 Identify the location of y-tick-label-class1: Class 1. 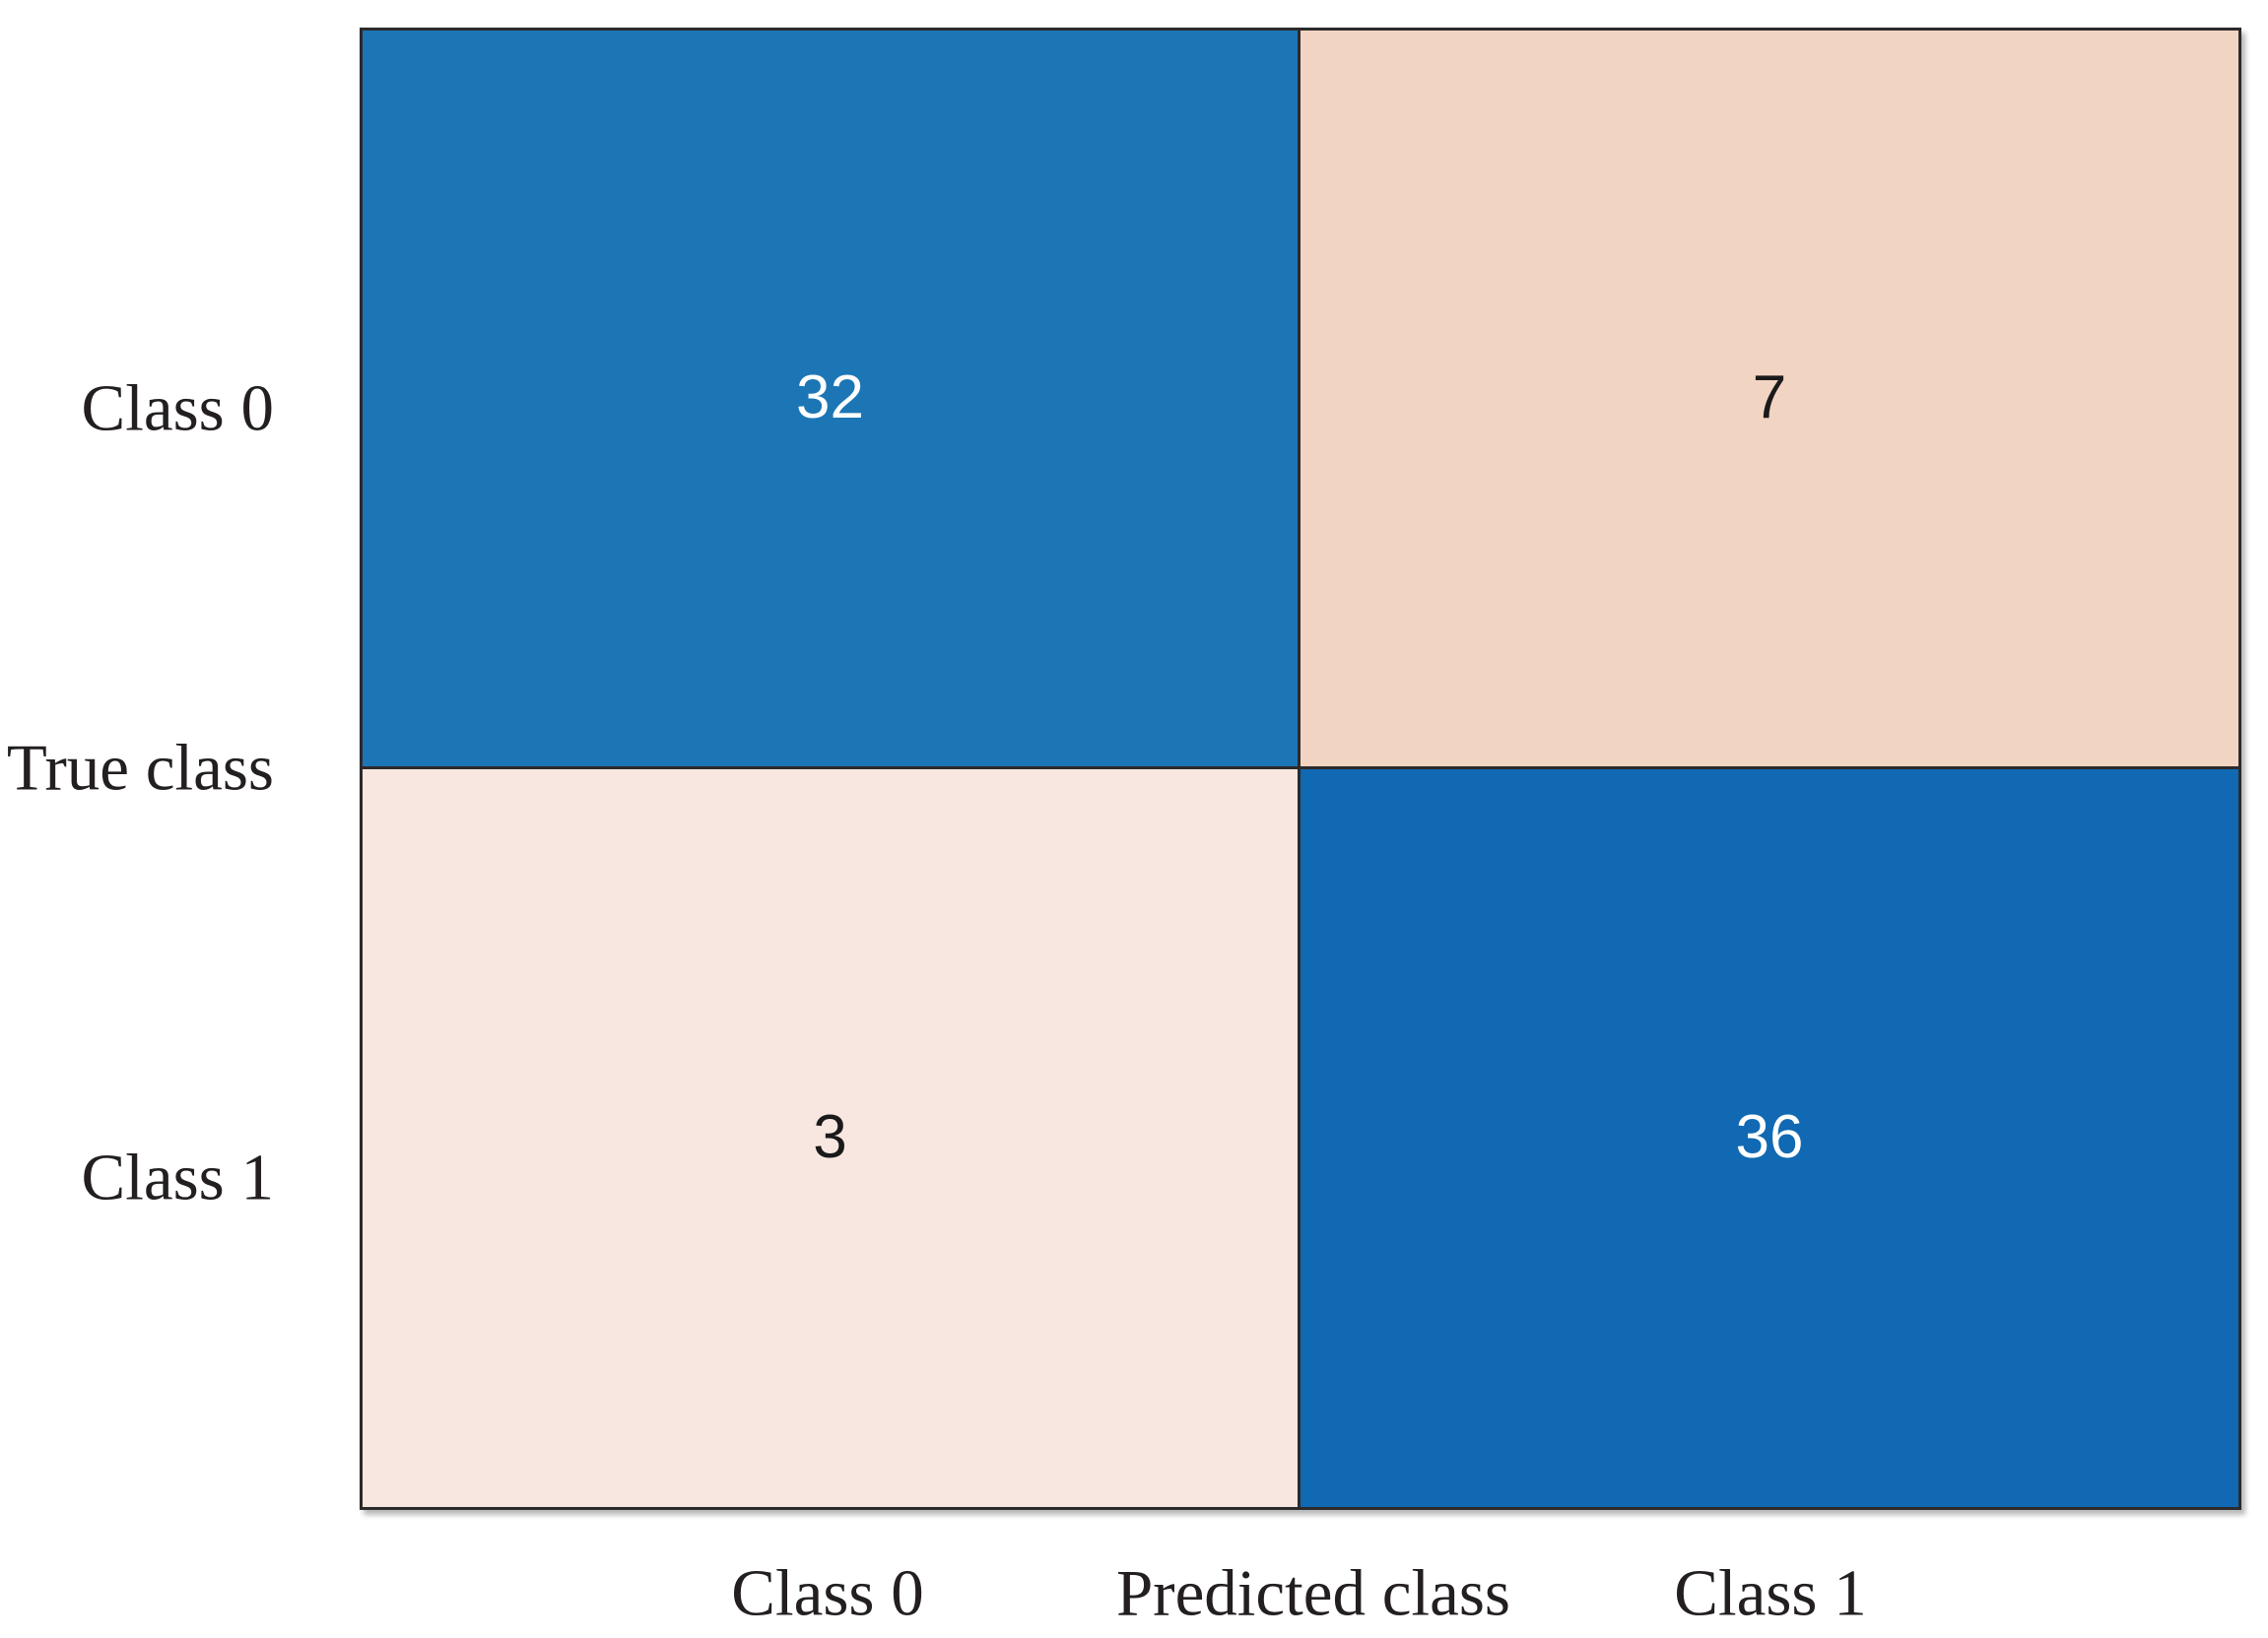
(177, 1177).